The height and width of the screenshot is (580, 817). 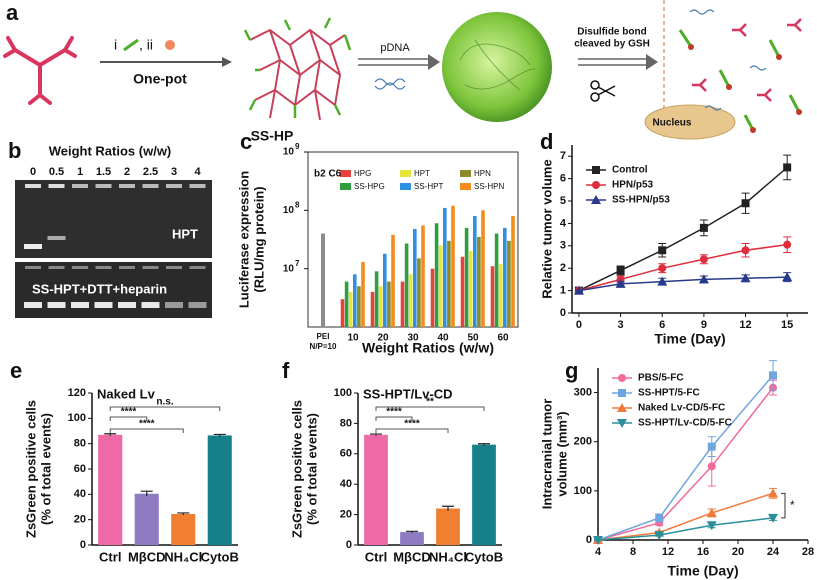 What do you see at coordinates (428, 186) in the screenshot?
I see `legend-label: SS-HPT` at bounding box center [428, 186].